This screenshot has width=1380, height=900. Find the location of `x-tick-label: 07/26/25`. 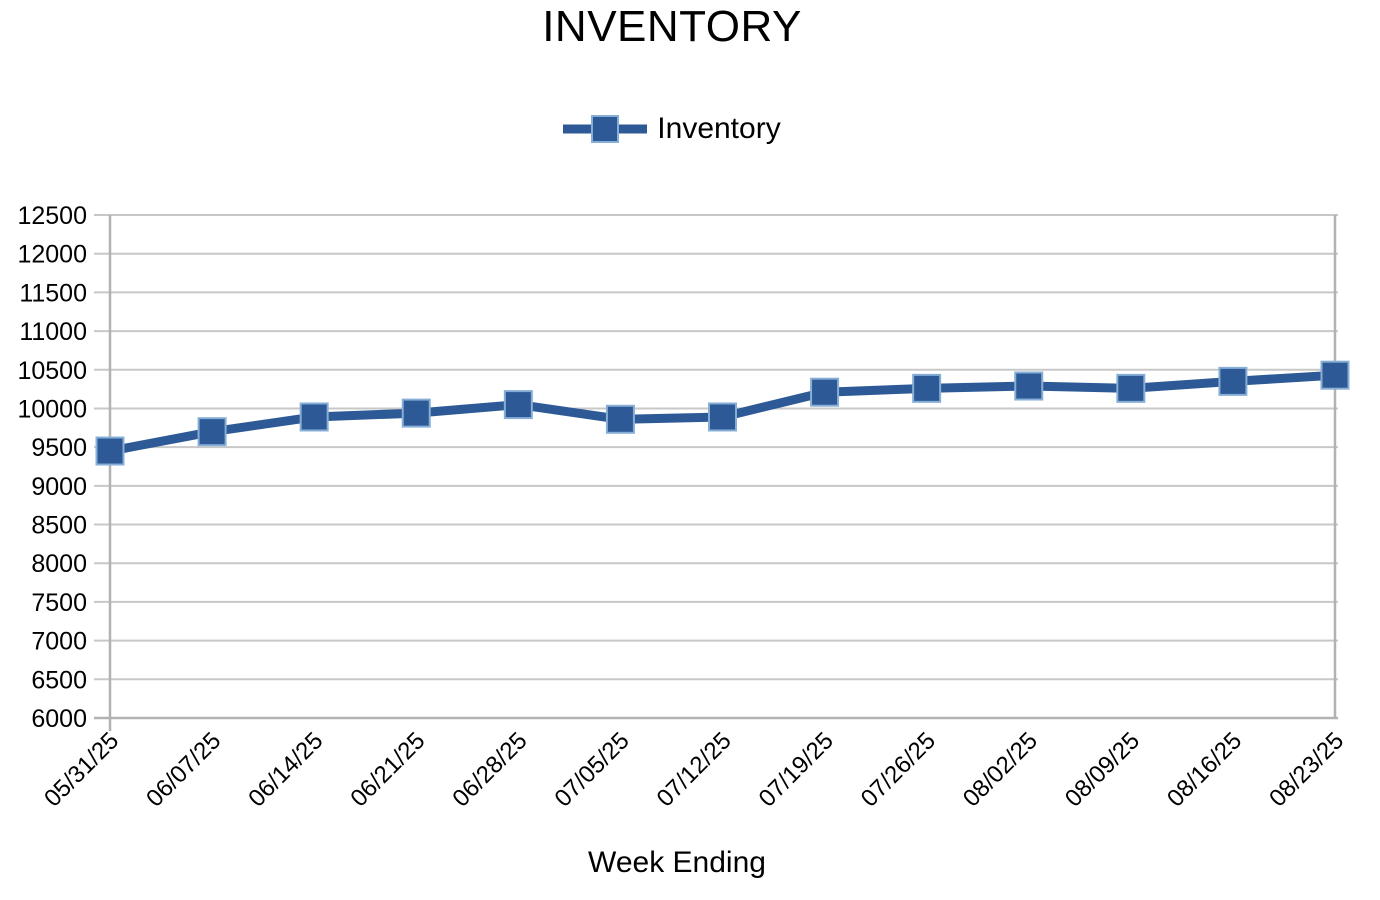

x-tick-label: 07/26/25 is located at coordinates (898, 769).